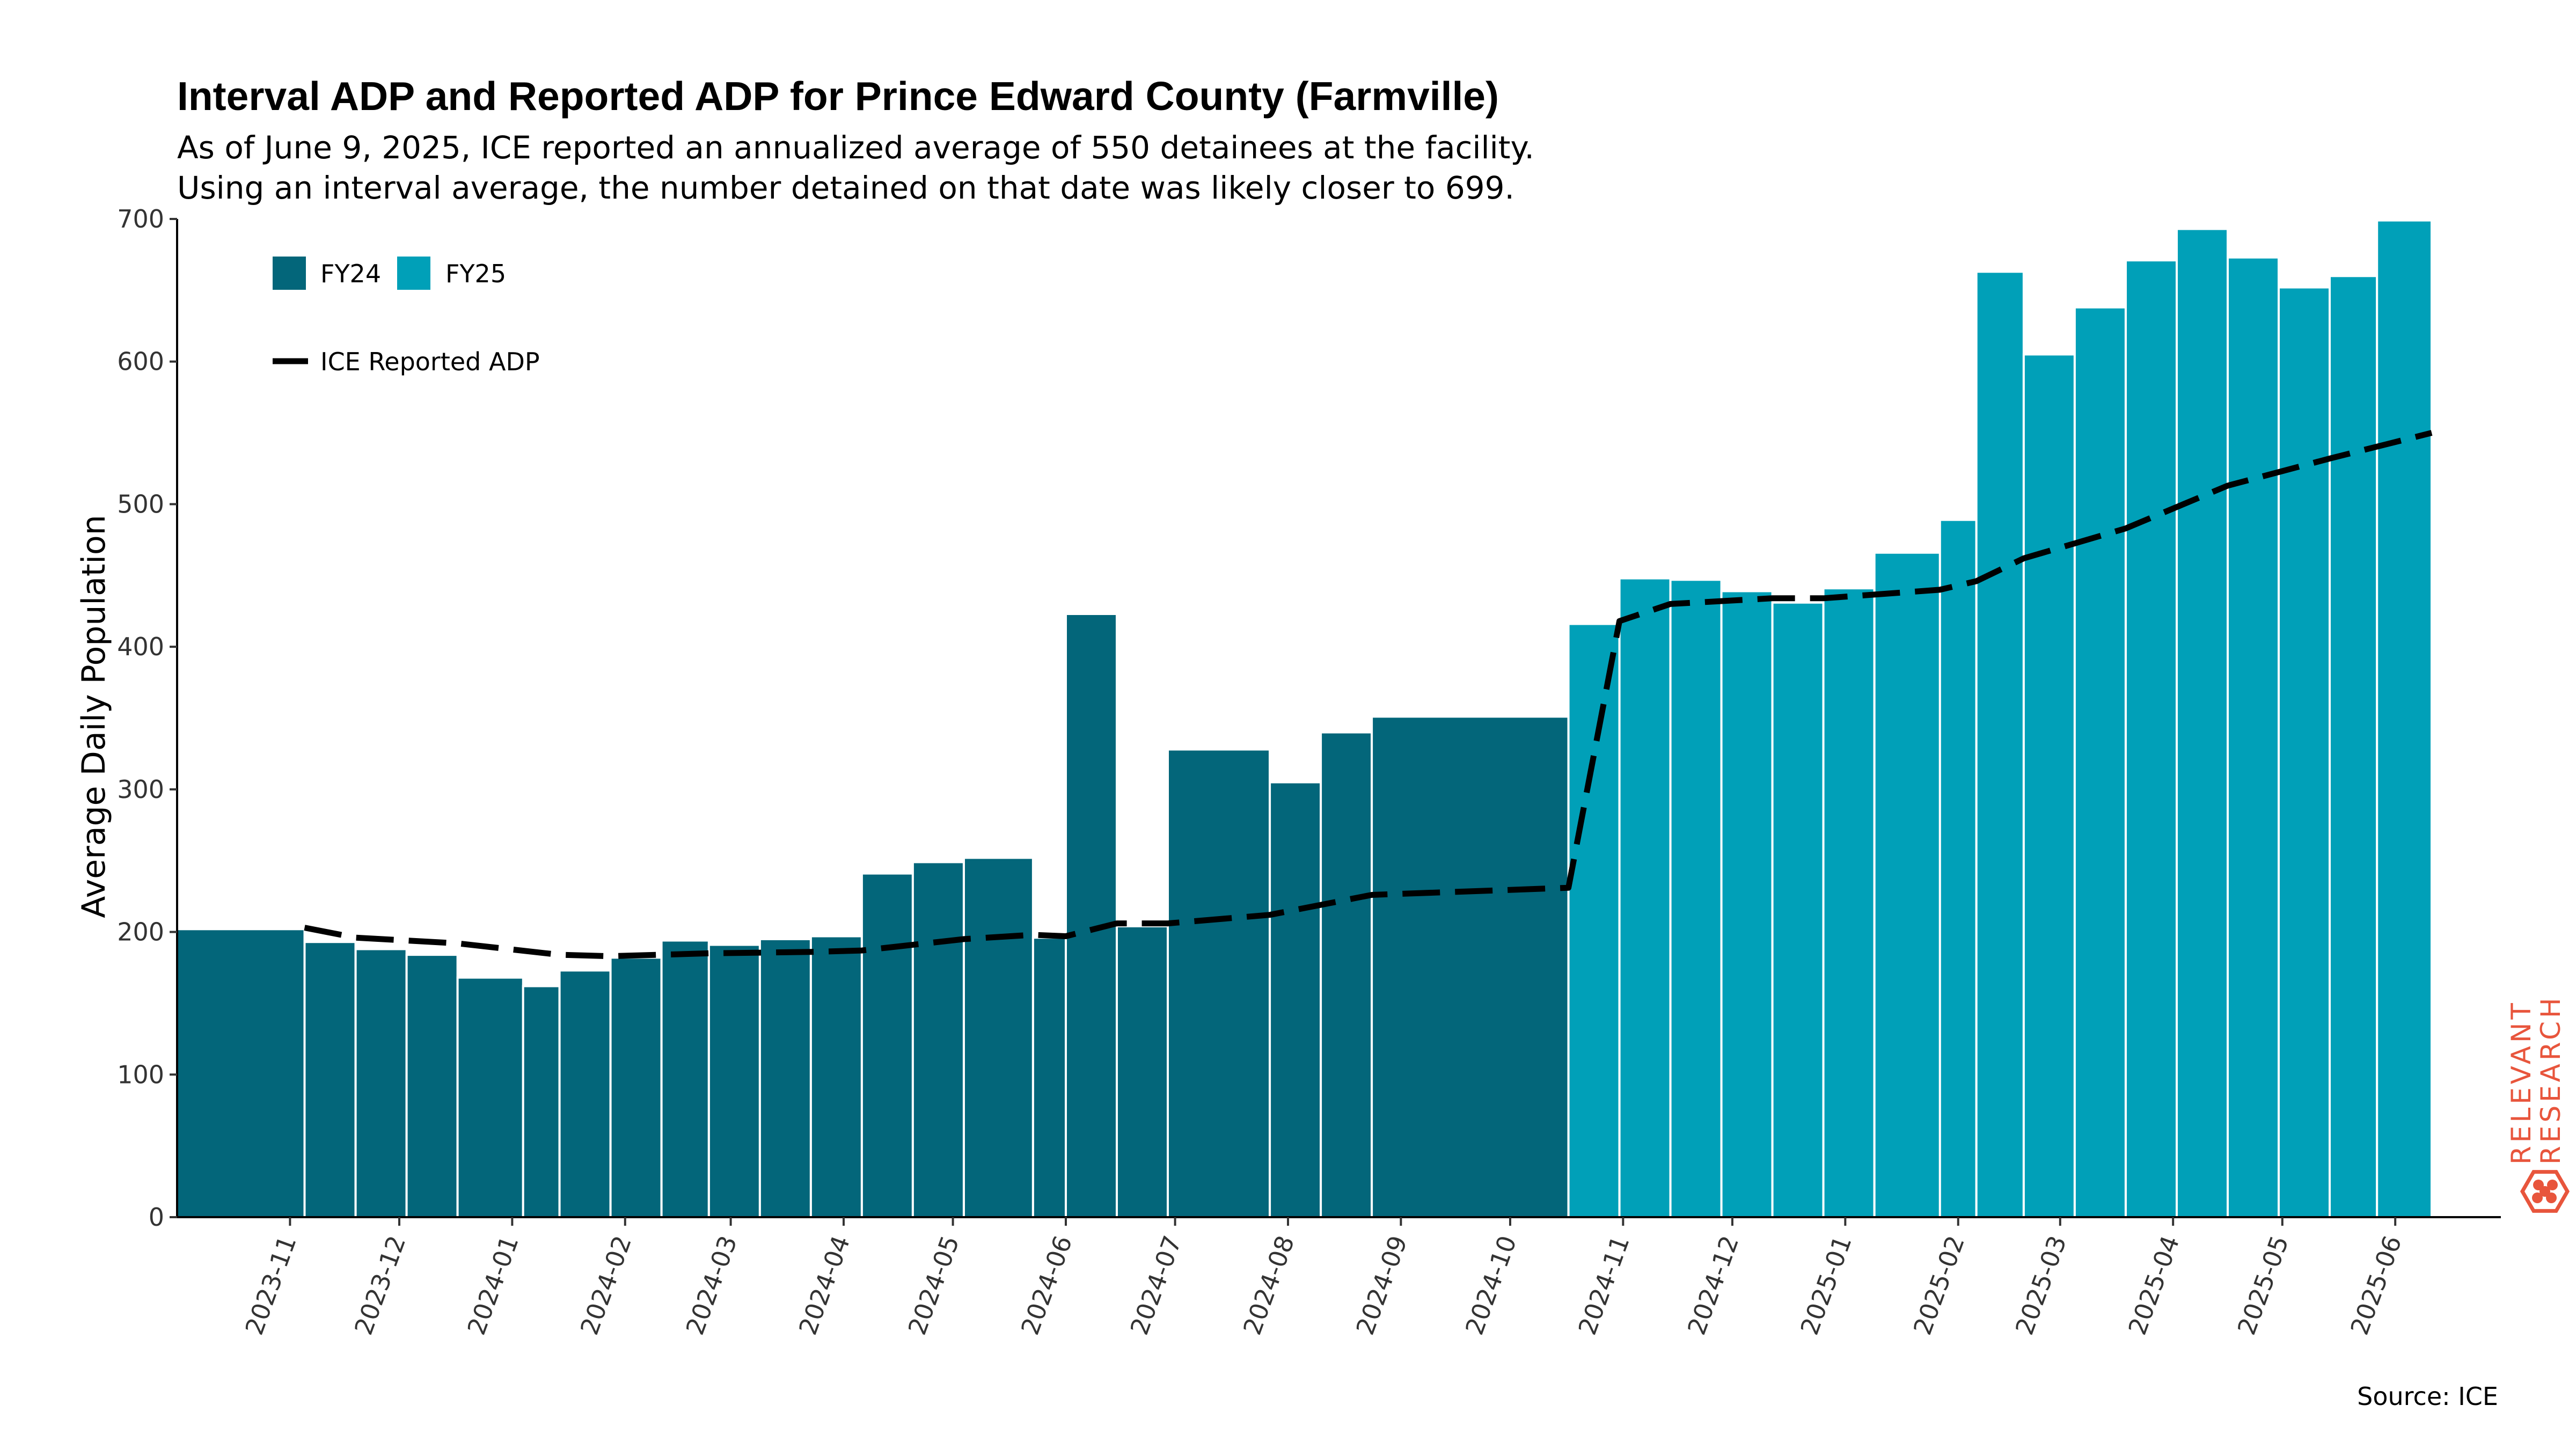 The height and width of the screenshot is (1449, 2576). Describe the element at coordinates (156, 1217) in the screenshot. I see `y-tick-label-0: 0` at that location.